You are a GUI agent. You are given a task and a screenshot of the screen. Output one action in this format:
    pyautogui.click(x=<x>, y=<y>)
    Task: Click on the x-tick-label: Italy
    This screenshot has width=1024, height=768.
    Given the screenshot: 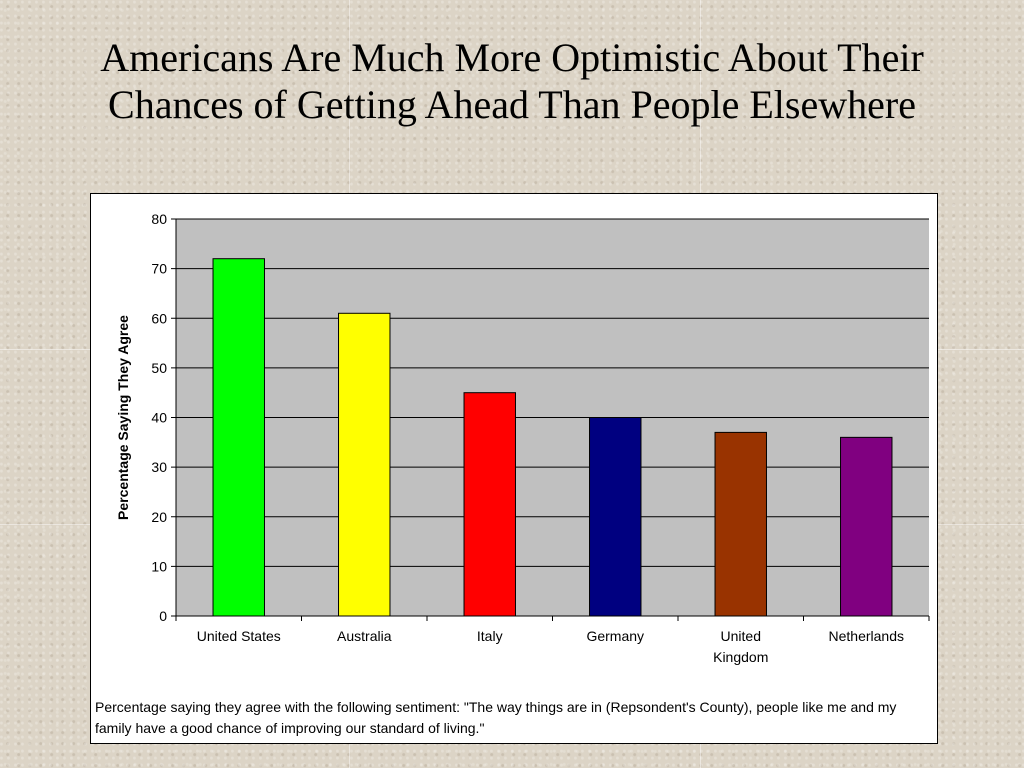 What is the action you would take?
    pyautogui.click(x=490, y=636)
    